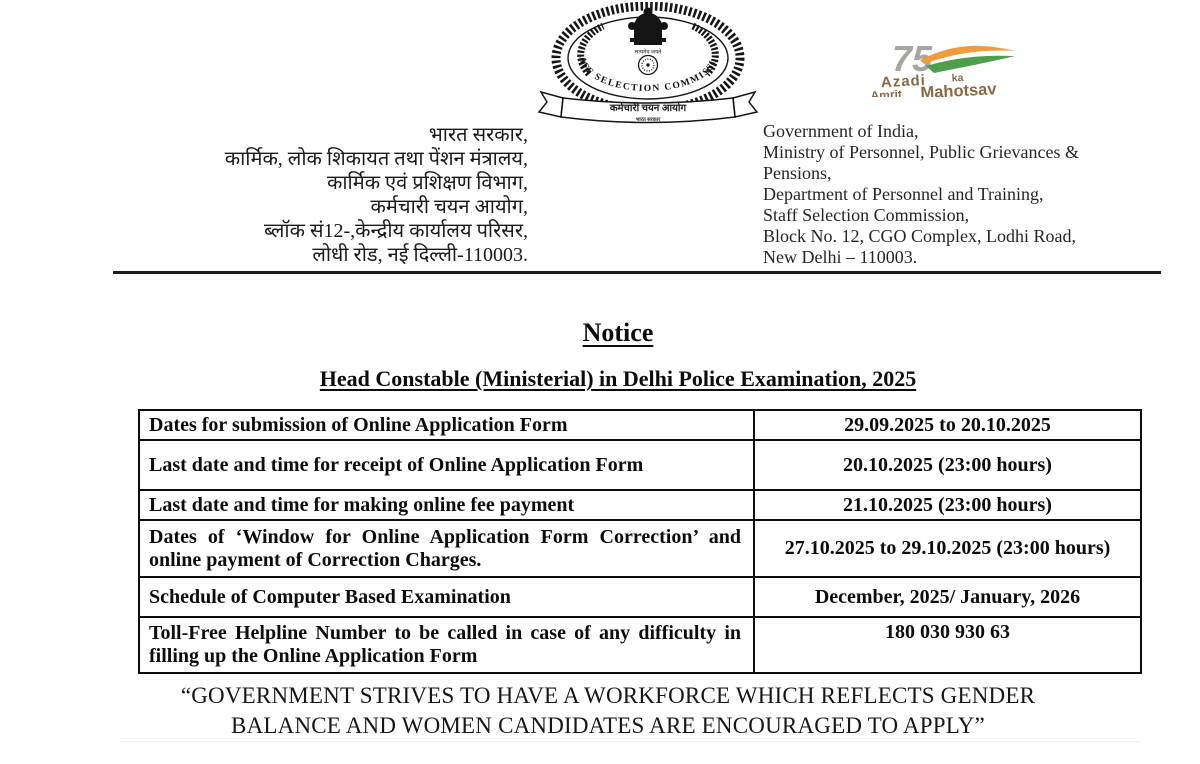 The image size is (1200, 764). I want to click on row-value: 21.10.2025 (23:00 hours), so click(947, 505).